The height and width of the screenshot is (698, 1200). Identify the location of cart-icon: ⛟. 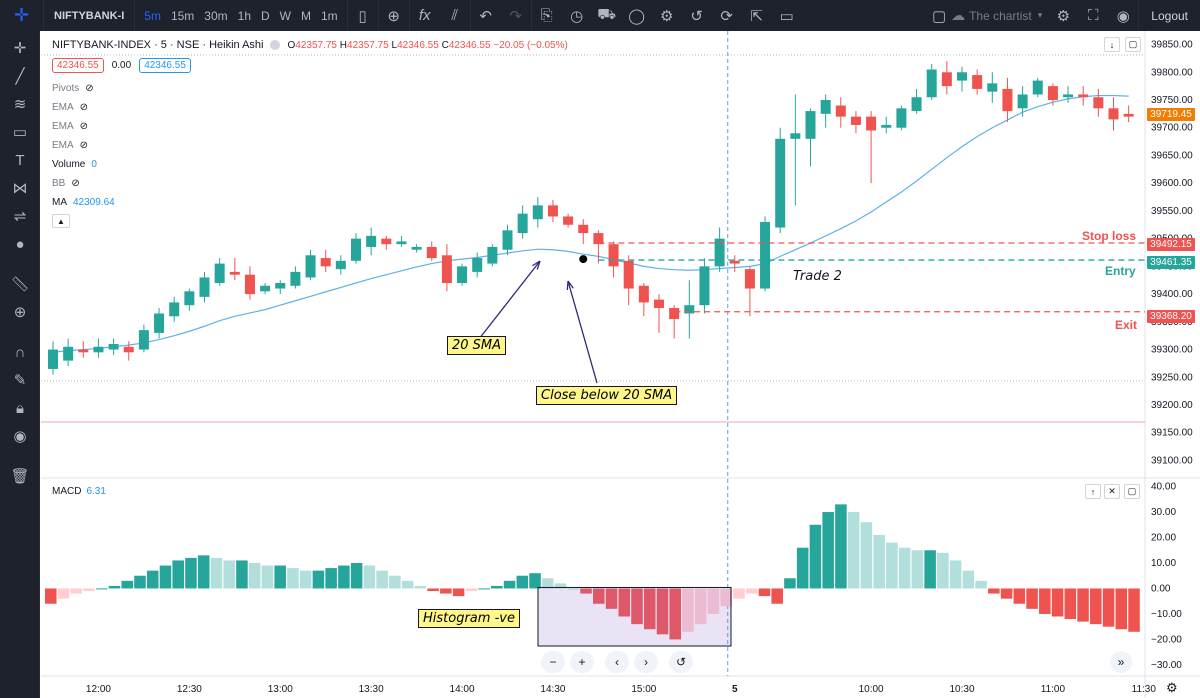
(607, 14).